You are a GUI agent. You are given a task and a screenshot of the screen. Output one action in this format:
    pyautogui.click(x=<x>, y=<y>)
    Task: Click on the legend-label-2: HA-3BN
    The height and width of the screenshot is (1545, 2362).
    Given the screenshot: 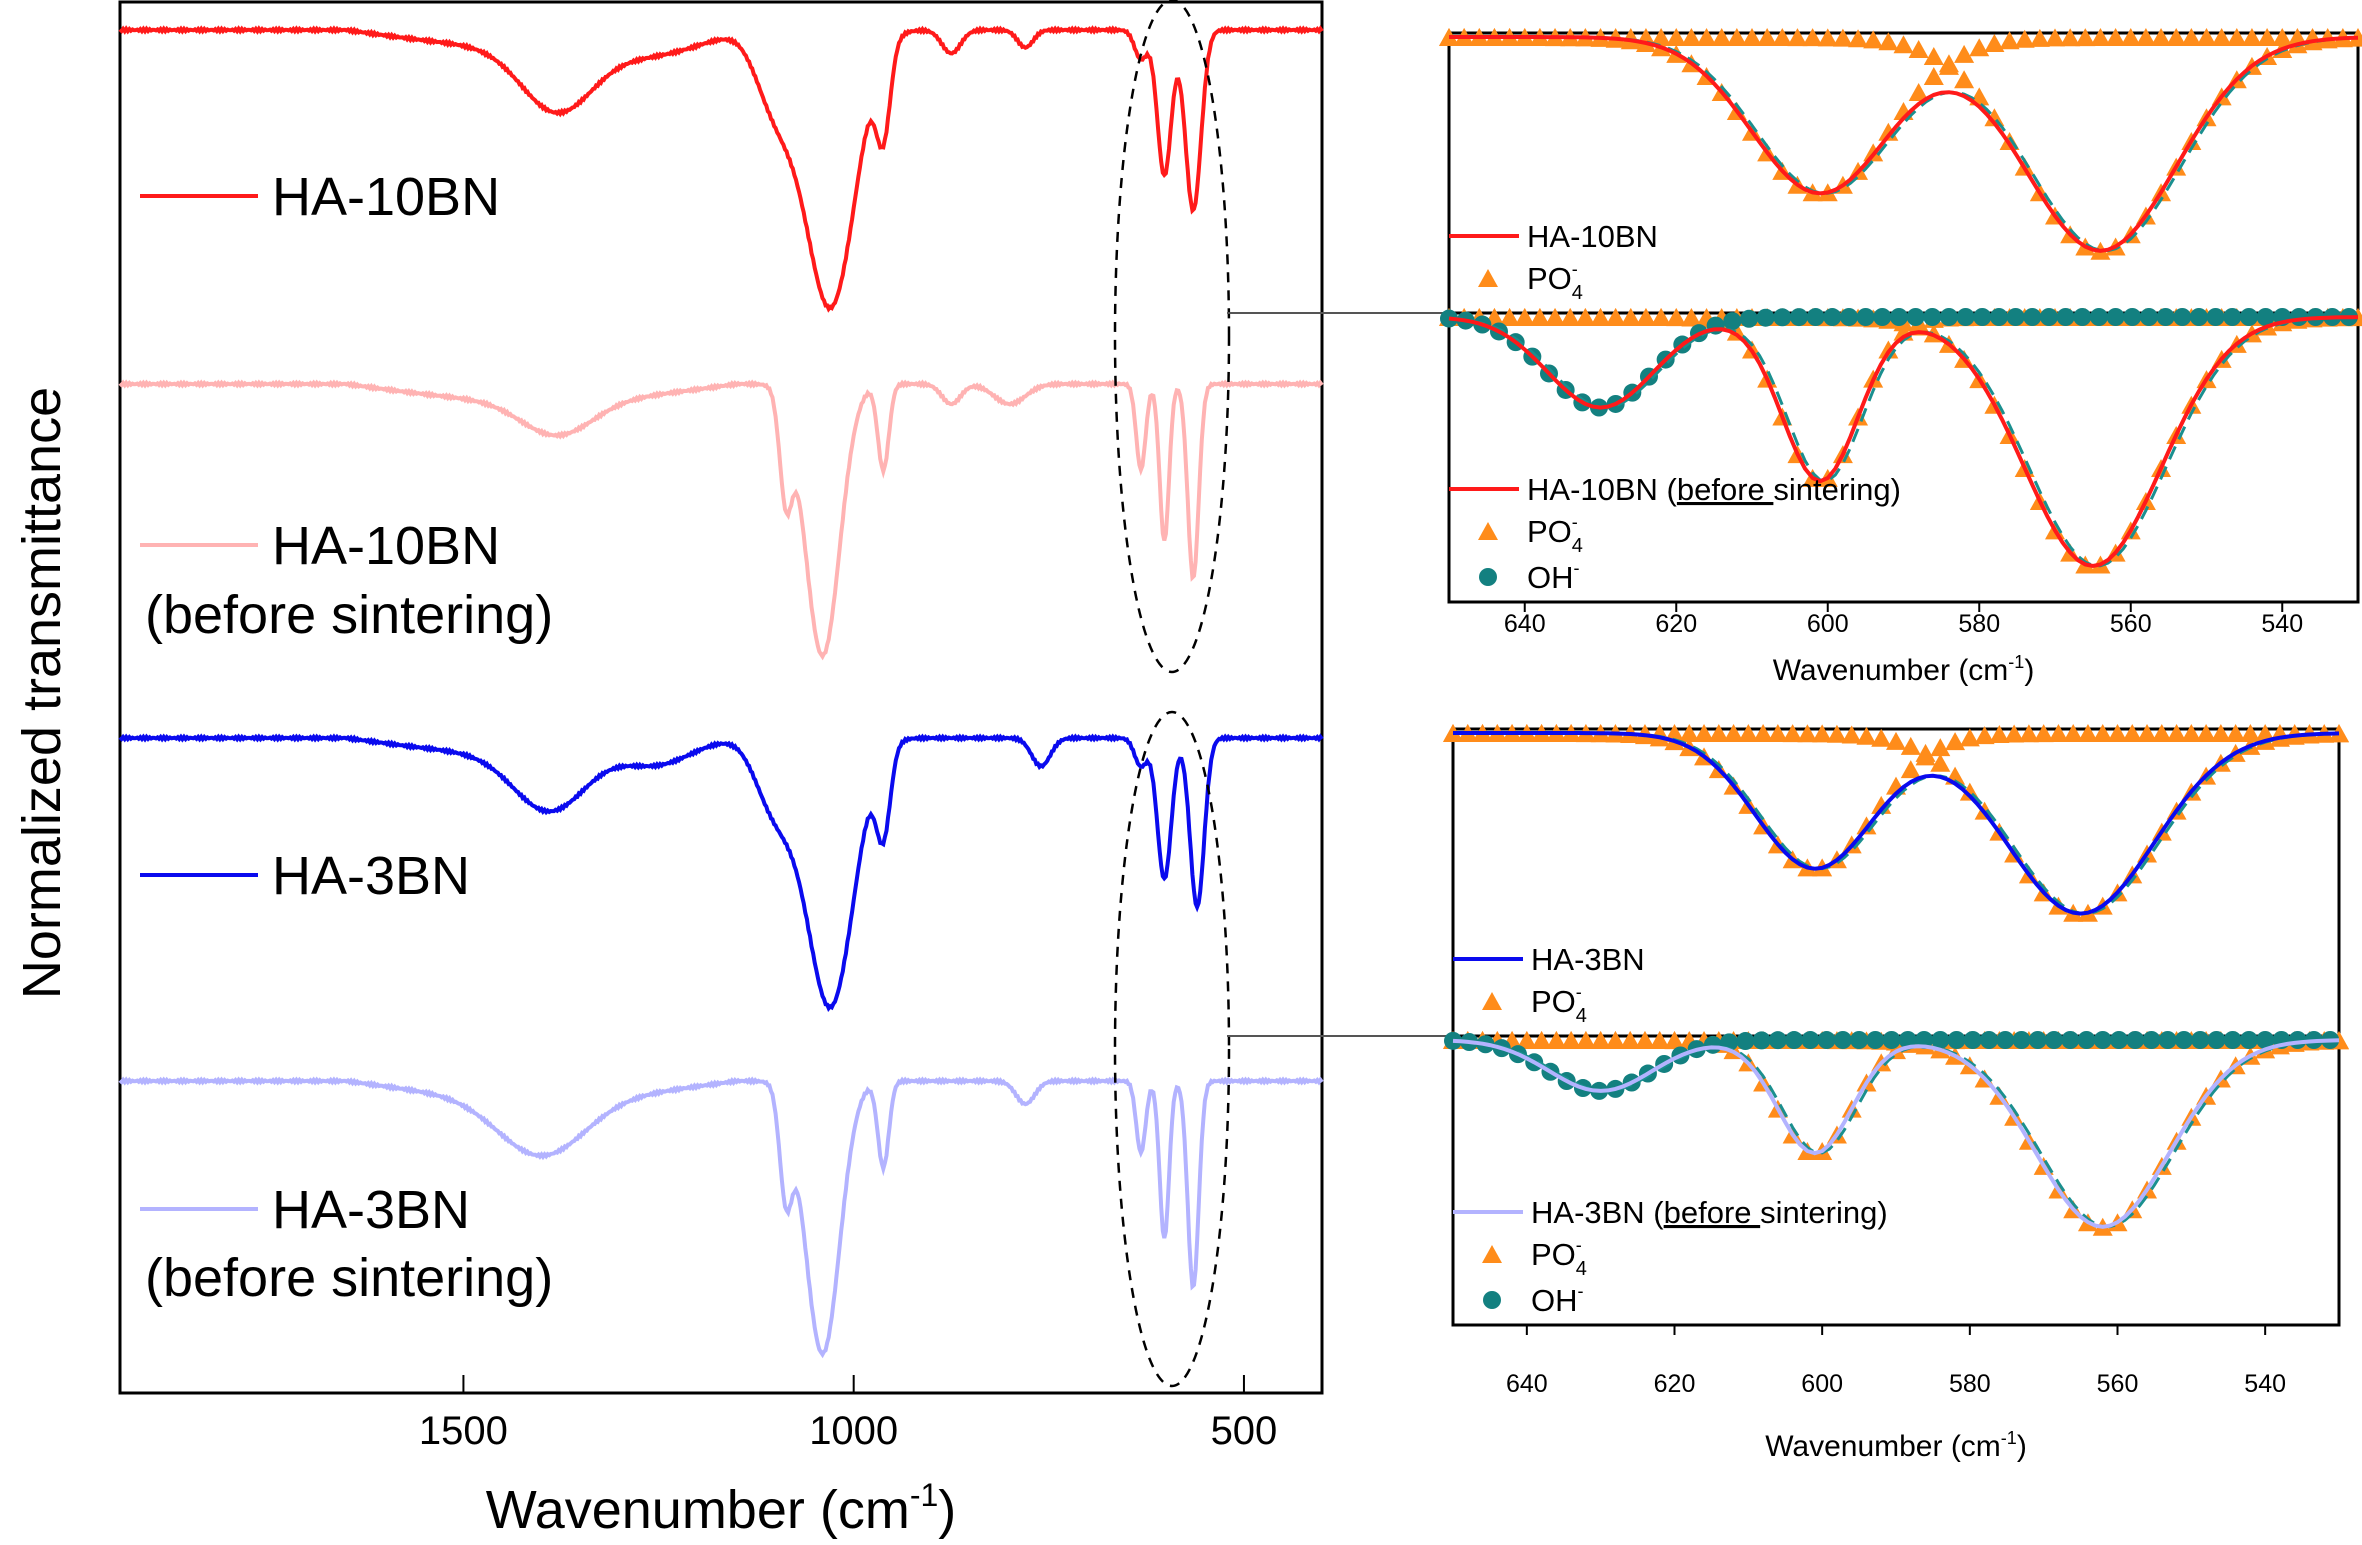 What is the action you would take?
    pyautogui.click(x=371, y=876)
    